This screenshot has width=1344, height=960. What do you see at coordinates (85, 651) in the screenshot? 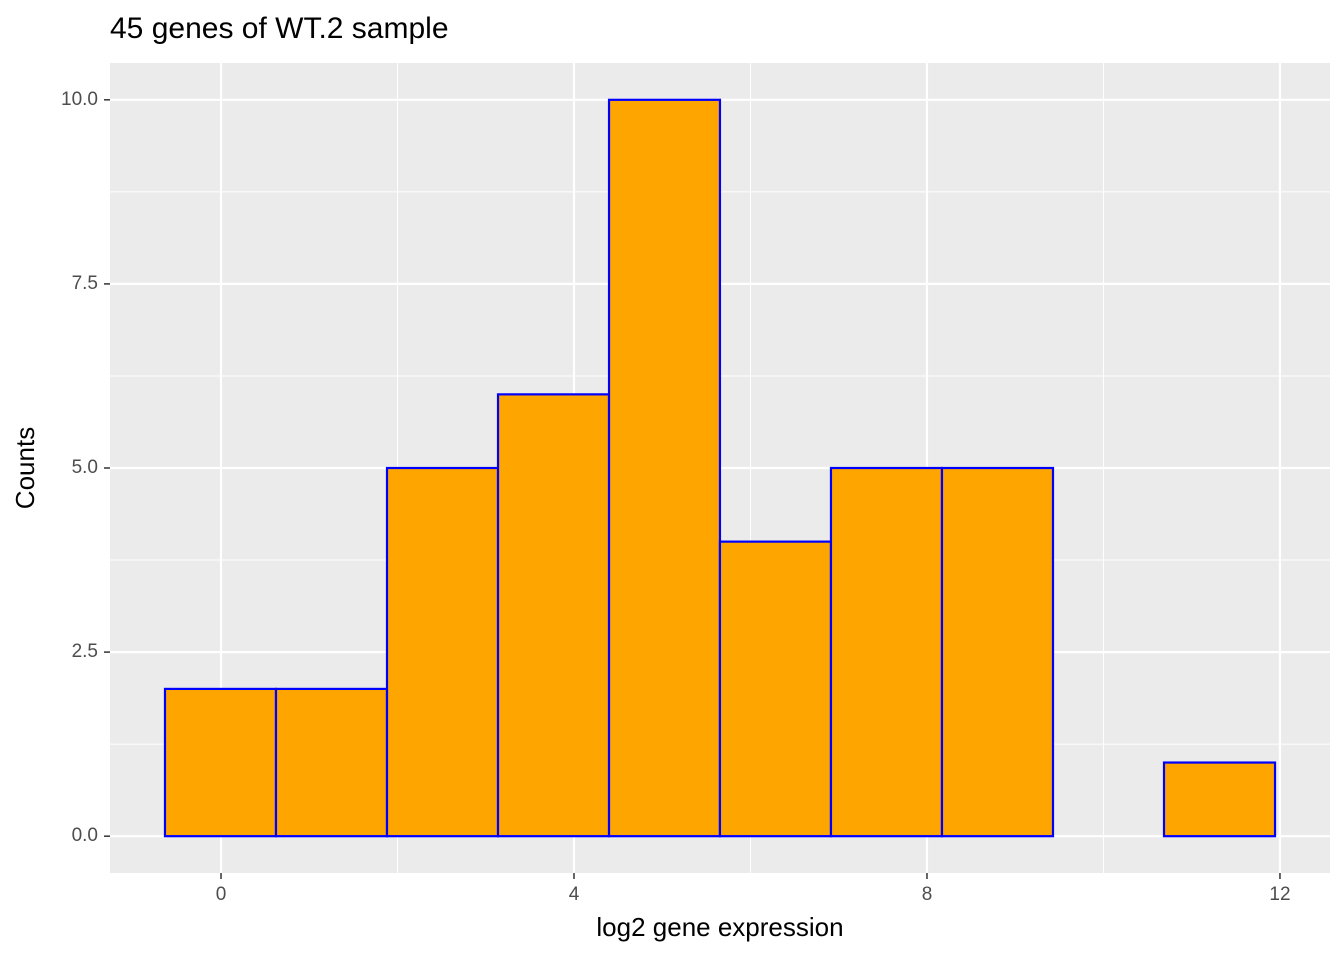
I see `y-tick-label: 2.5` at bounding box center [85, 651].